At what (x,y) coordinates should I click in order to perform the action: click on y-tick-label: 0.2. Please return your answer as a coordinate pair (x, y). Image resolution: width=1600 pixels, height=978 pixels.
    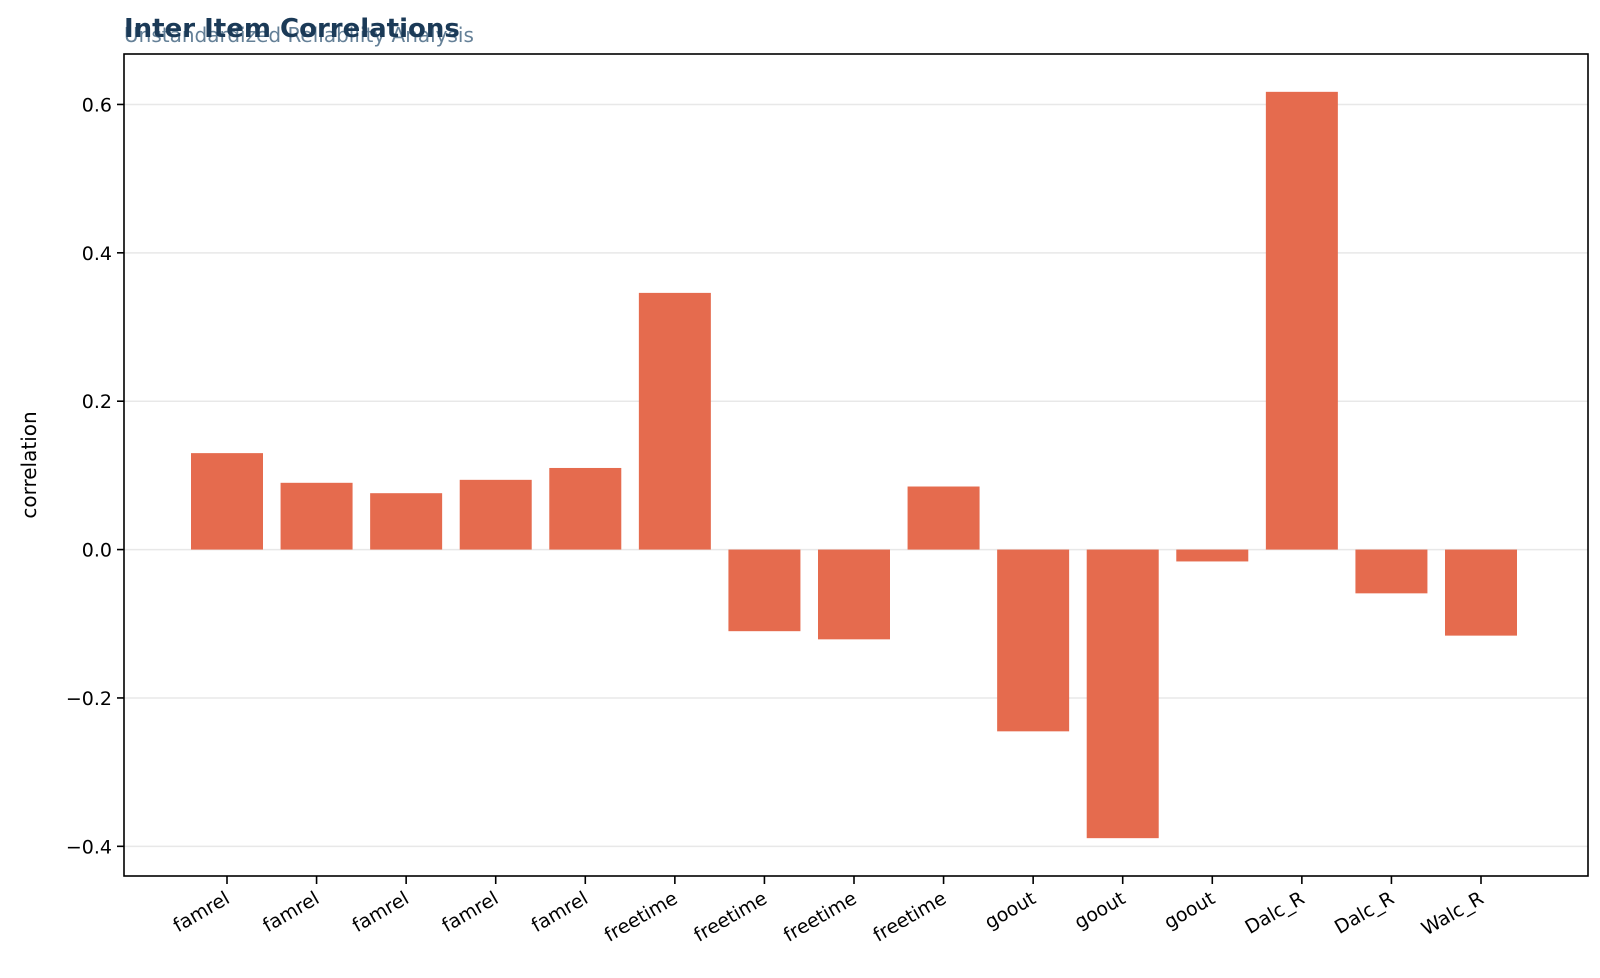
    Looking at the image, I should click on (97, 402).